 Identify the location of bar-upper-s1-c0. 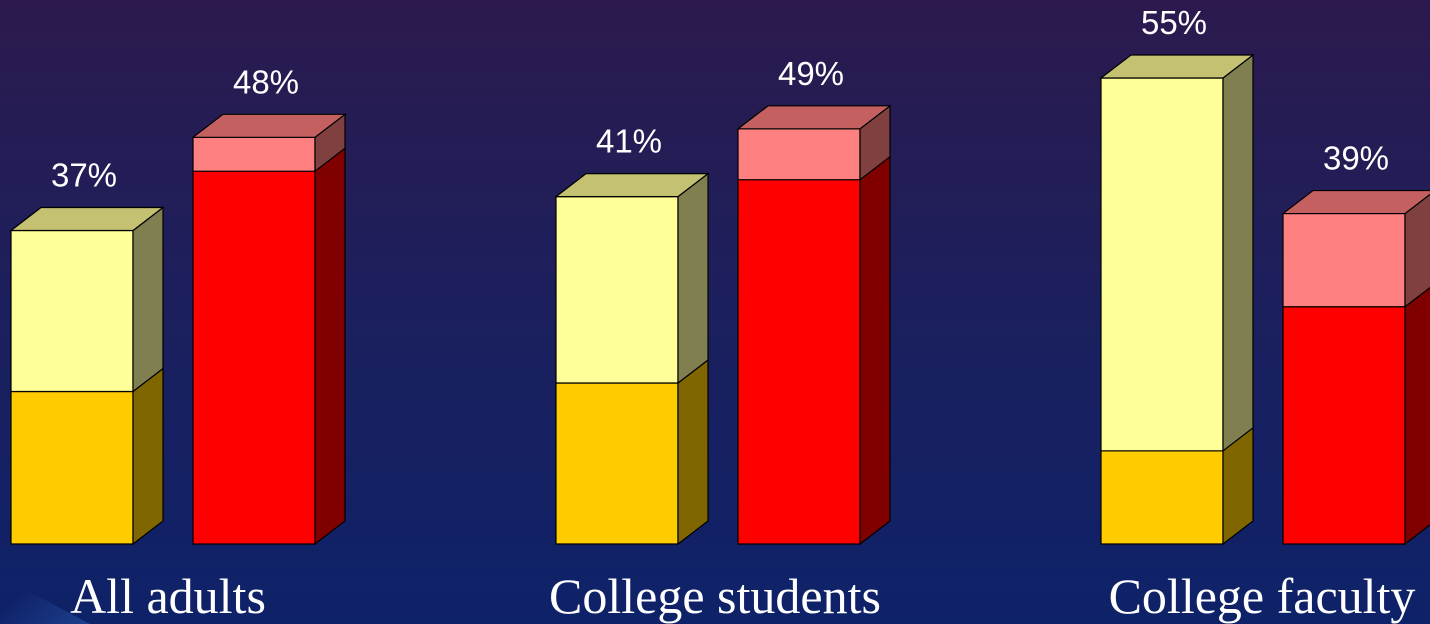
(254, 154).